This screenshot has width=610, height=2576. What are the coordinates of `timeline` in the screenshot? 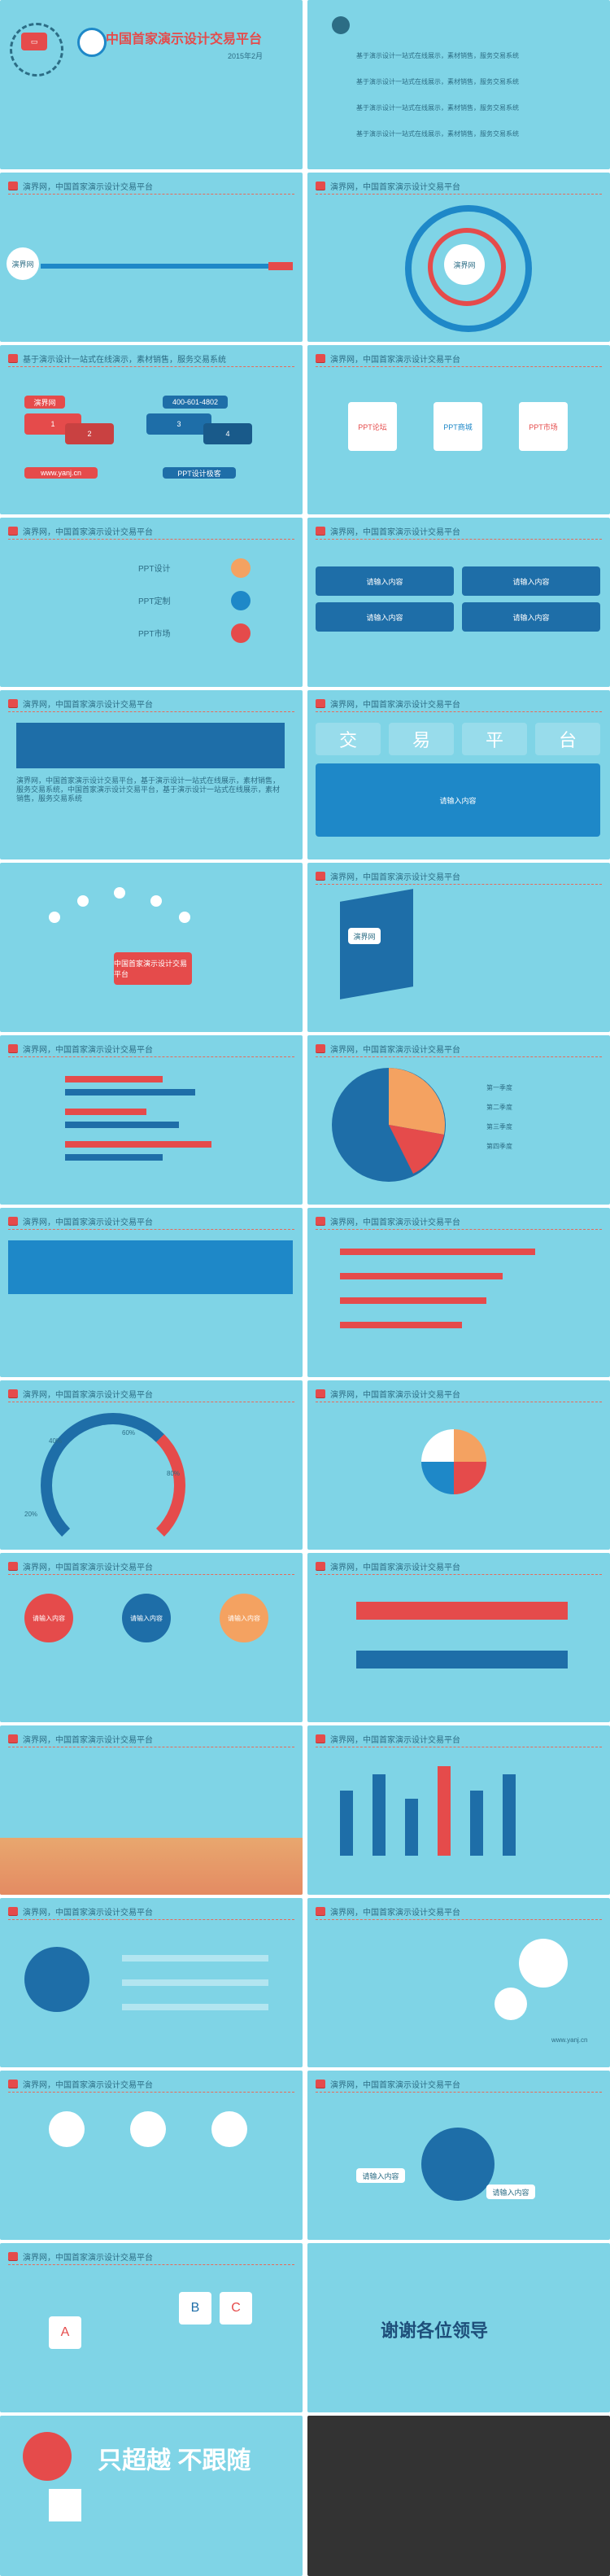 It's located at (163, 266).